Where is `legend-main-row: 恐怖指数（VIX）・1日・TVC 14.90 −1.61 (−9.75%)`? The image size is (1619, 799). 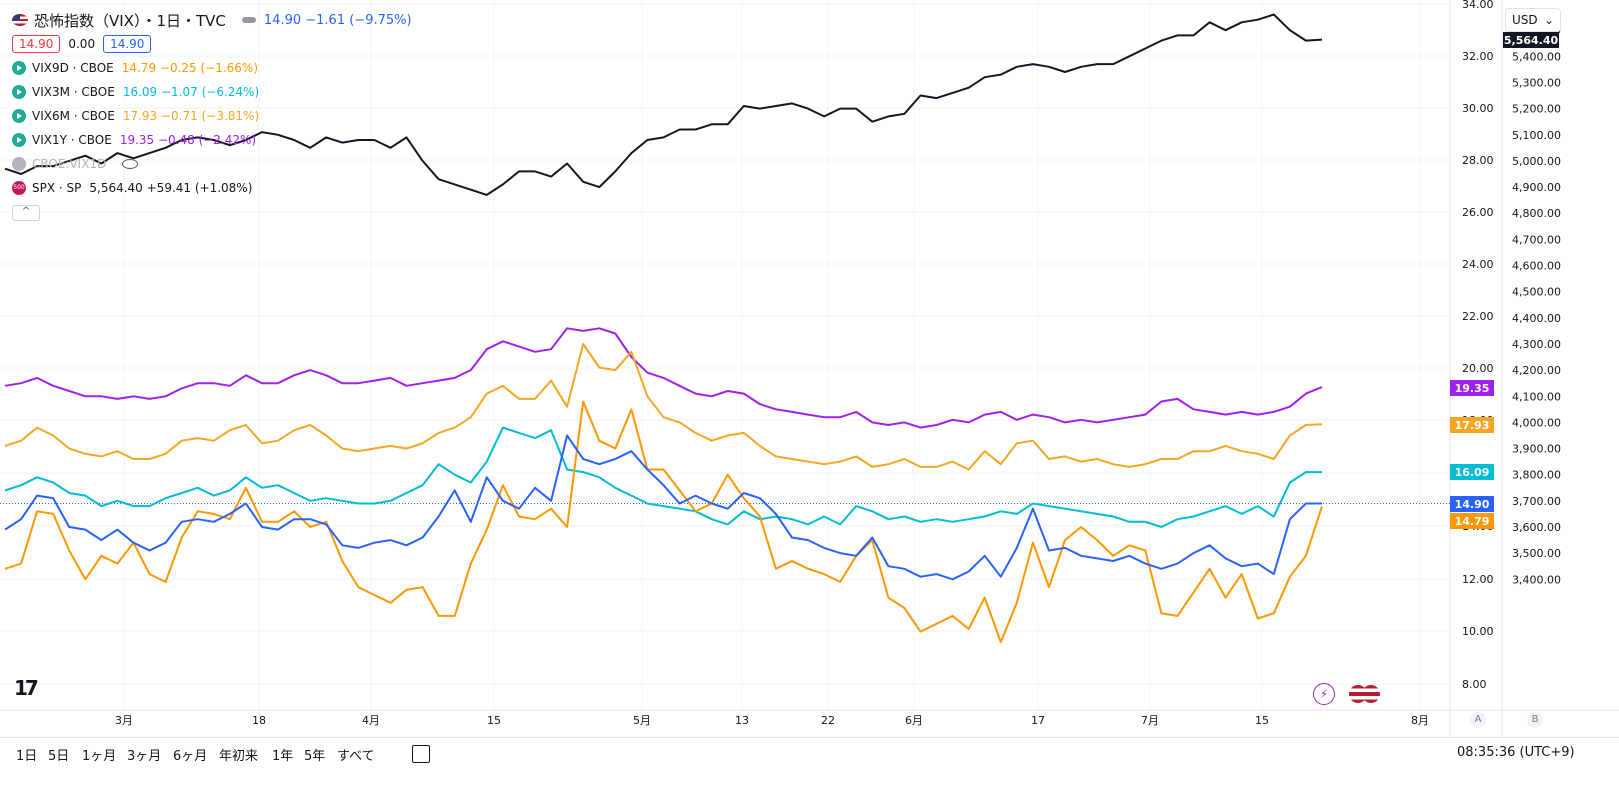 legend-main-row: 恐怖指数（VIX）・1日・TVC 14.90 −1.61 (−9.75%) is located at coordinates (212, 20).